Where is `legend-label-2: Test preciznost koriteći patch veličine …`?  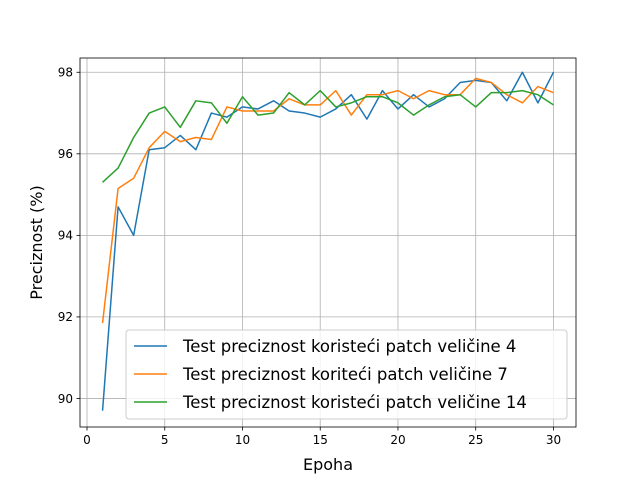 legend-label-2: Test preciznost koriteći patch veličine … is located at coordinates (345, 374).